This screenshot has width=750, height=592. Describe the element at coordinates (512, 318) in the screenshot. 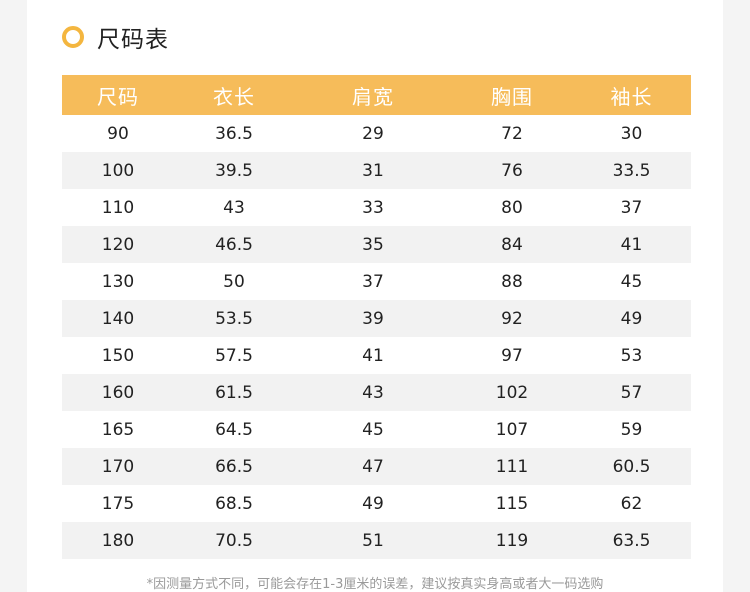

I see `chest-cell: 92` at that location.